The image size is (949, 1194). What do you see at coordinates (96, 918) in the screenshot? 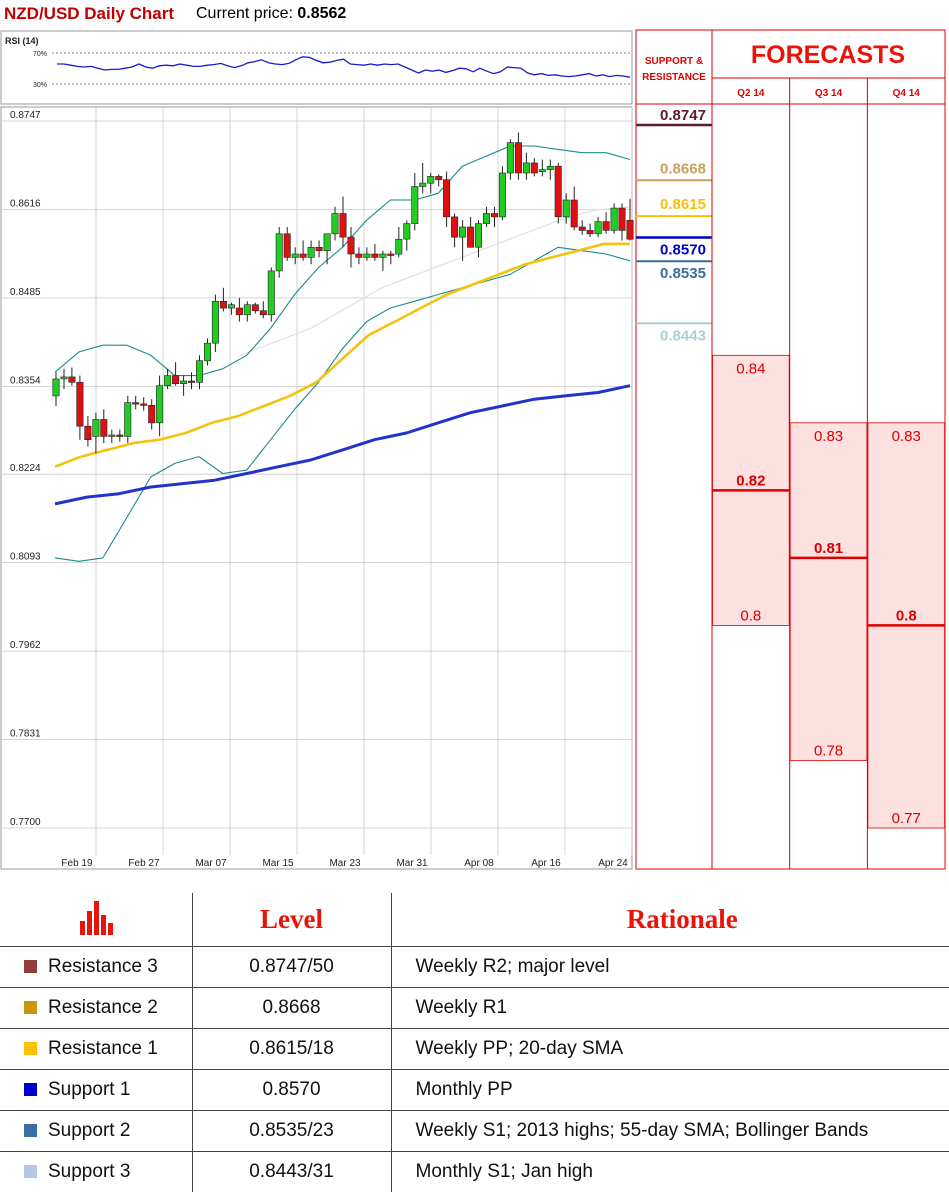
I see `bar-chart-icon` at bounding box center [96, 918].